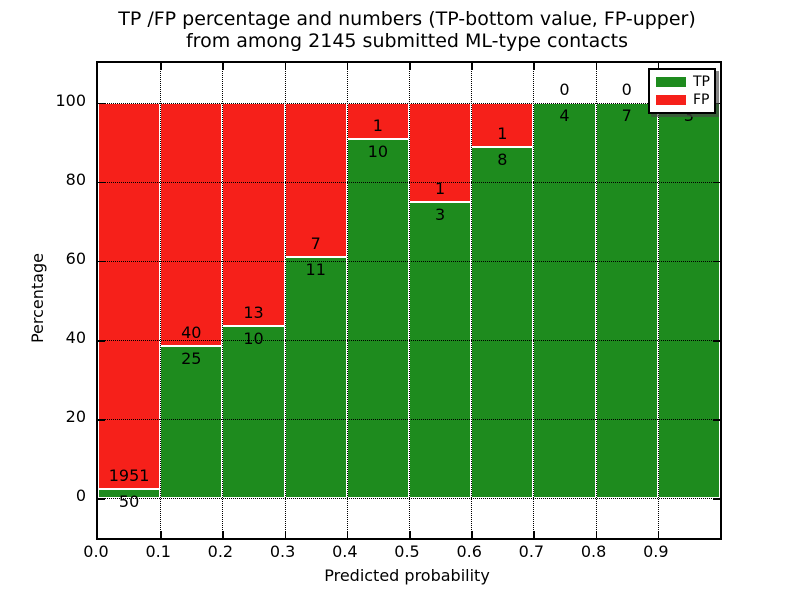 This screenshot has width=800, height=600. What do you see at coordinates (37, 298) in the screenshot?
I see `y-axis-label: Percentage` at bounding box center [37, 298].